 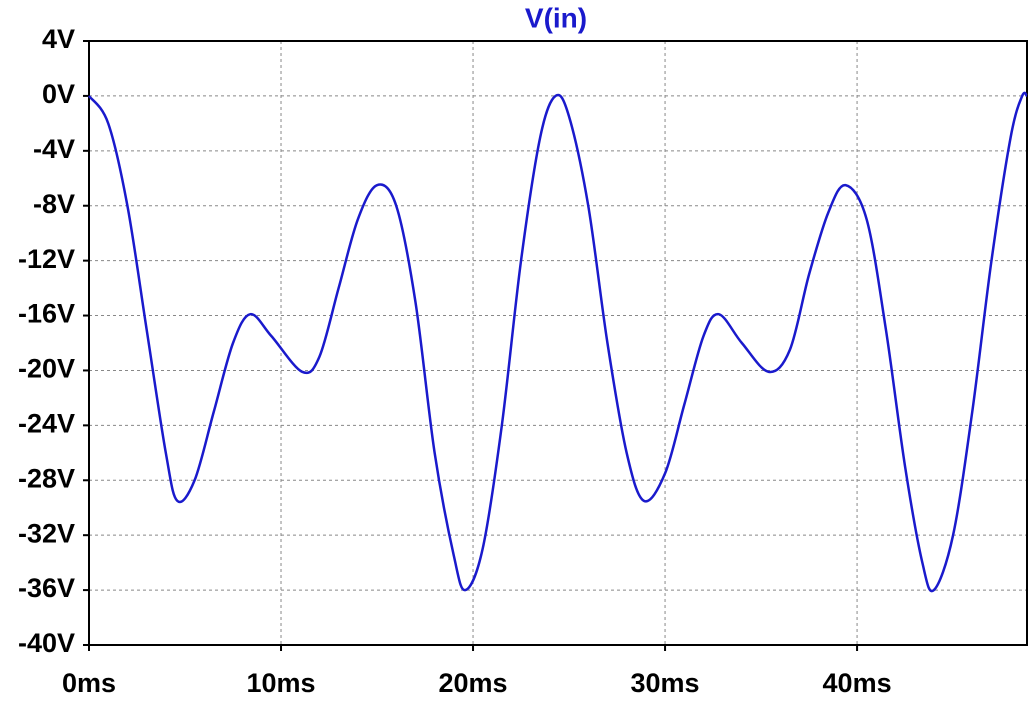 I want to click on y-tick-label: -36V, so click(x=46, y=588).